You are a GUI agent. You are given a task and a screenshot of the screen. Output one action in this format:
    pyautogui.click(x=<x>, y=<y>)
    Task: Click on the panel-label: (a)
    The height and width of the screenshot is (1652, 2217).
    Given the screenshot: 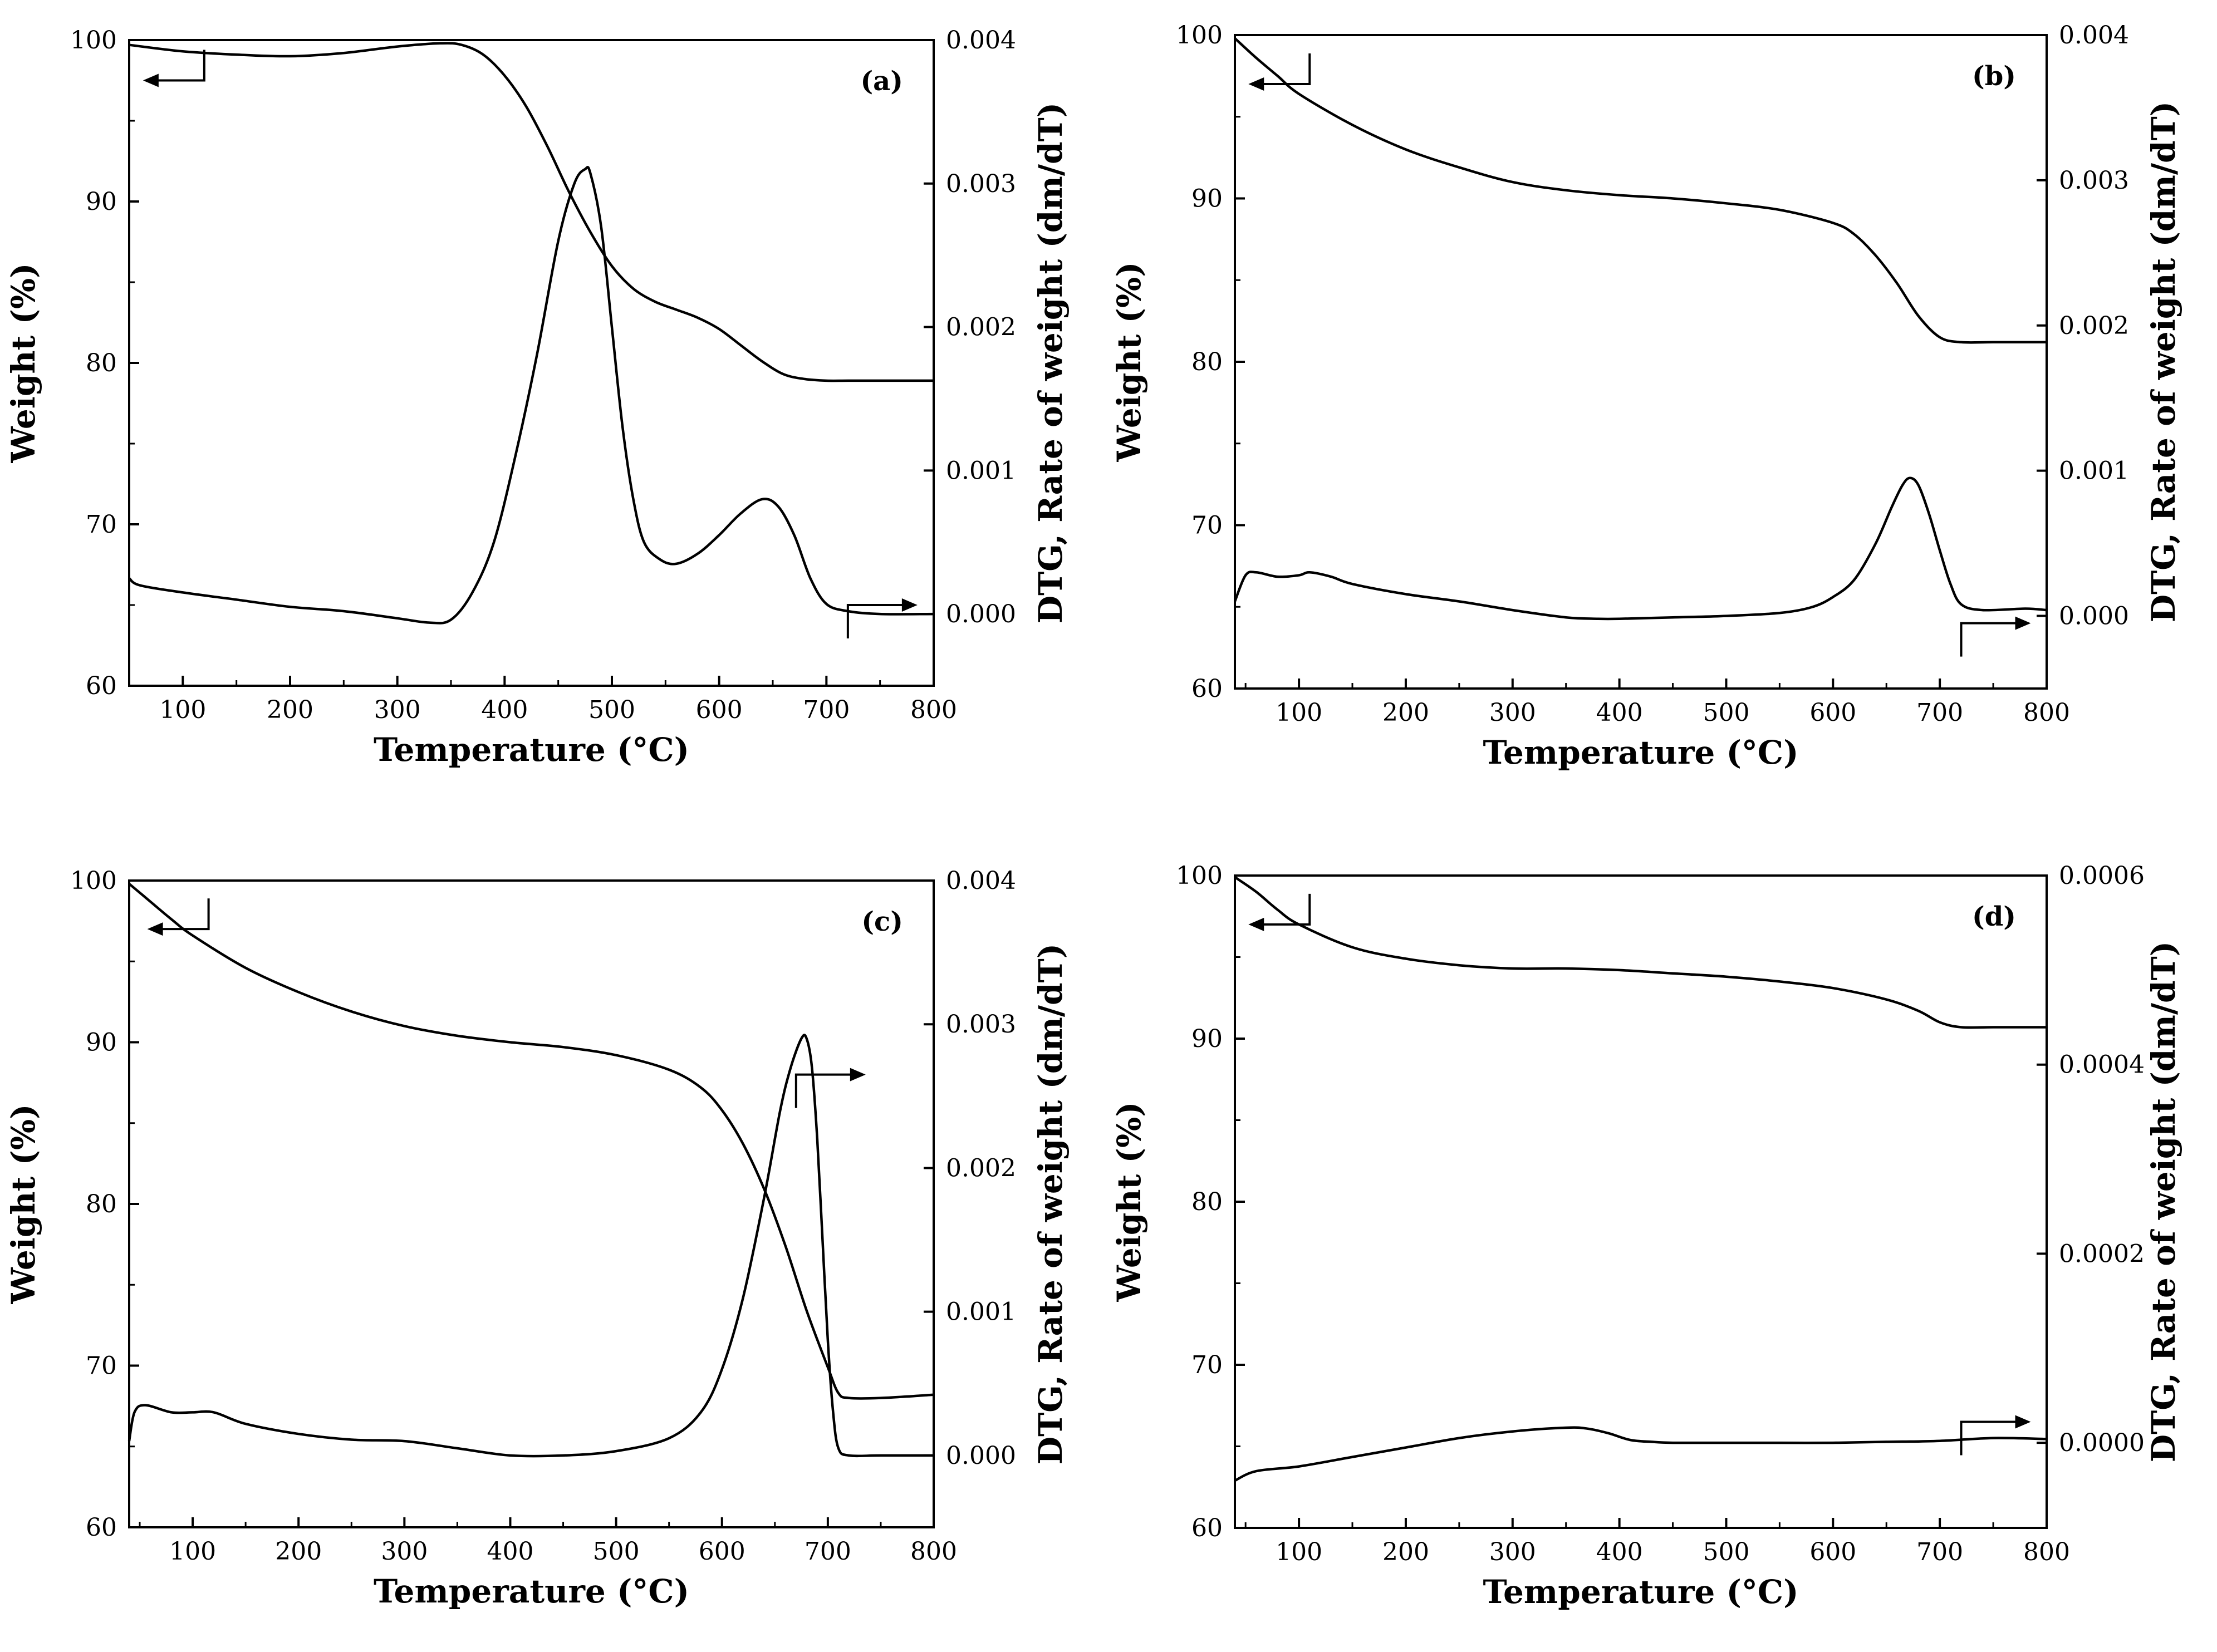 What is the action you would take?
    pyautogui.click(x=881, y=81)
    